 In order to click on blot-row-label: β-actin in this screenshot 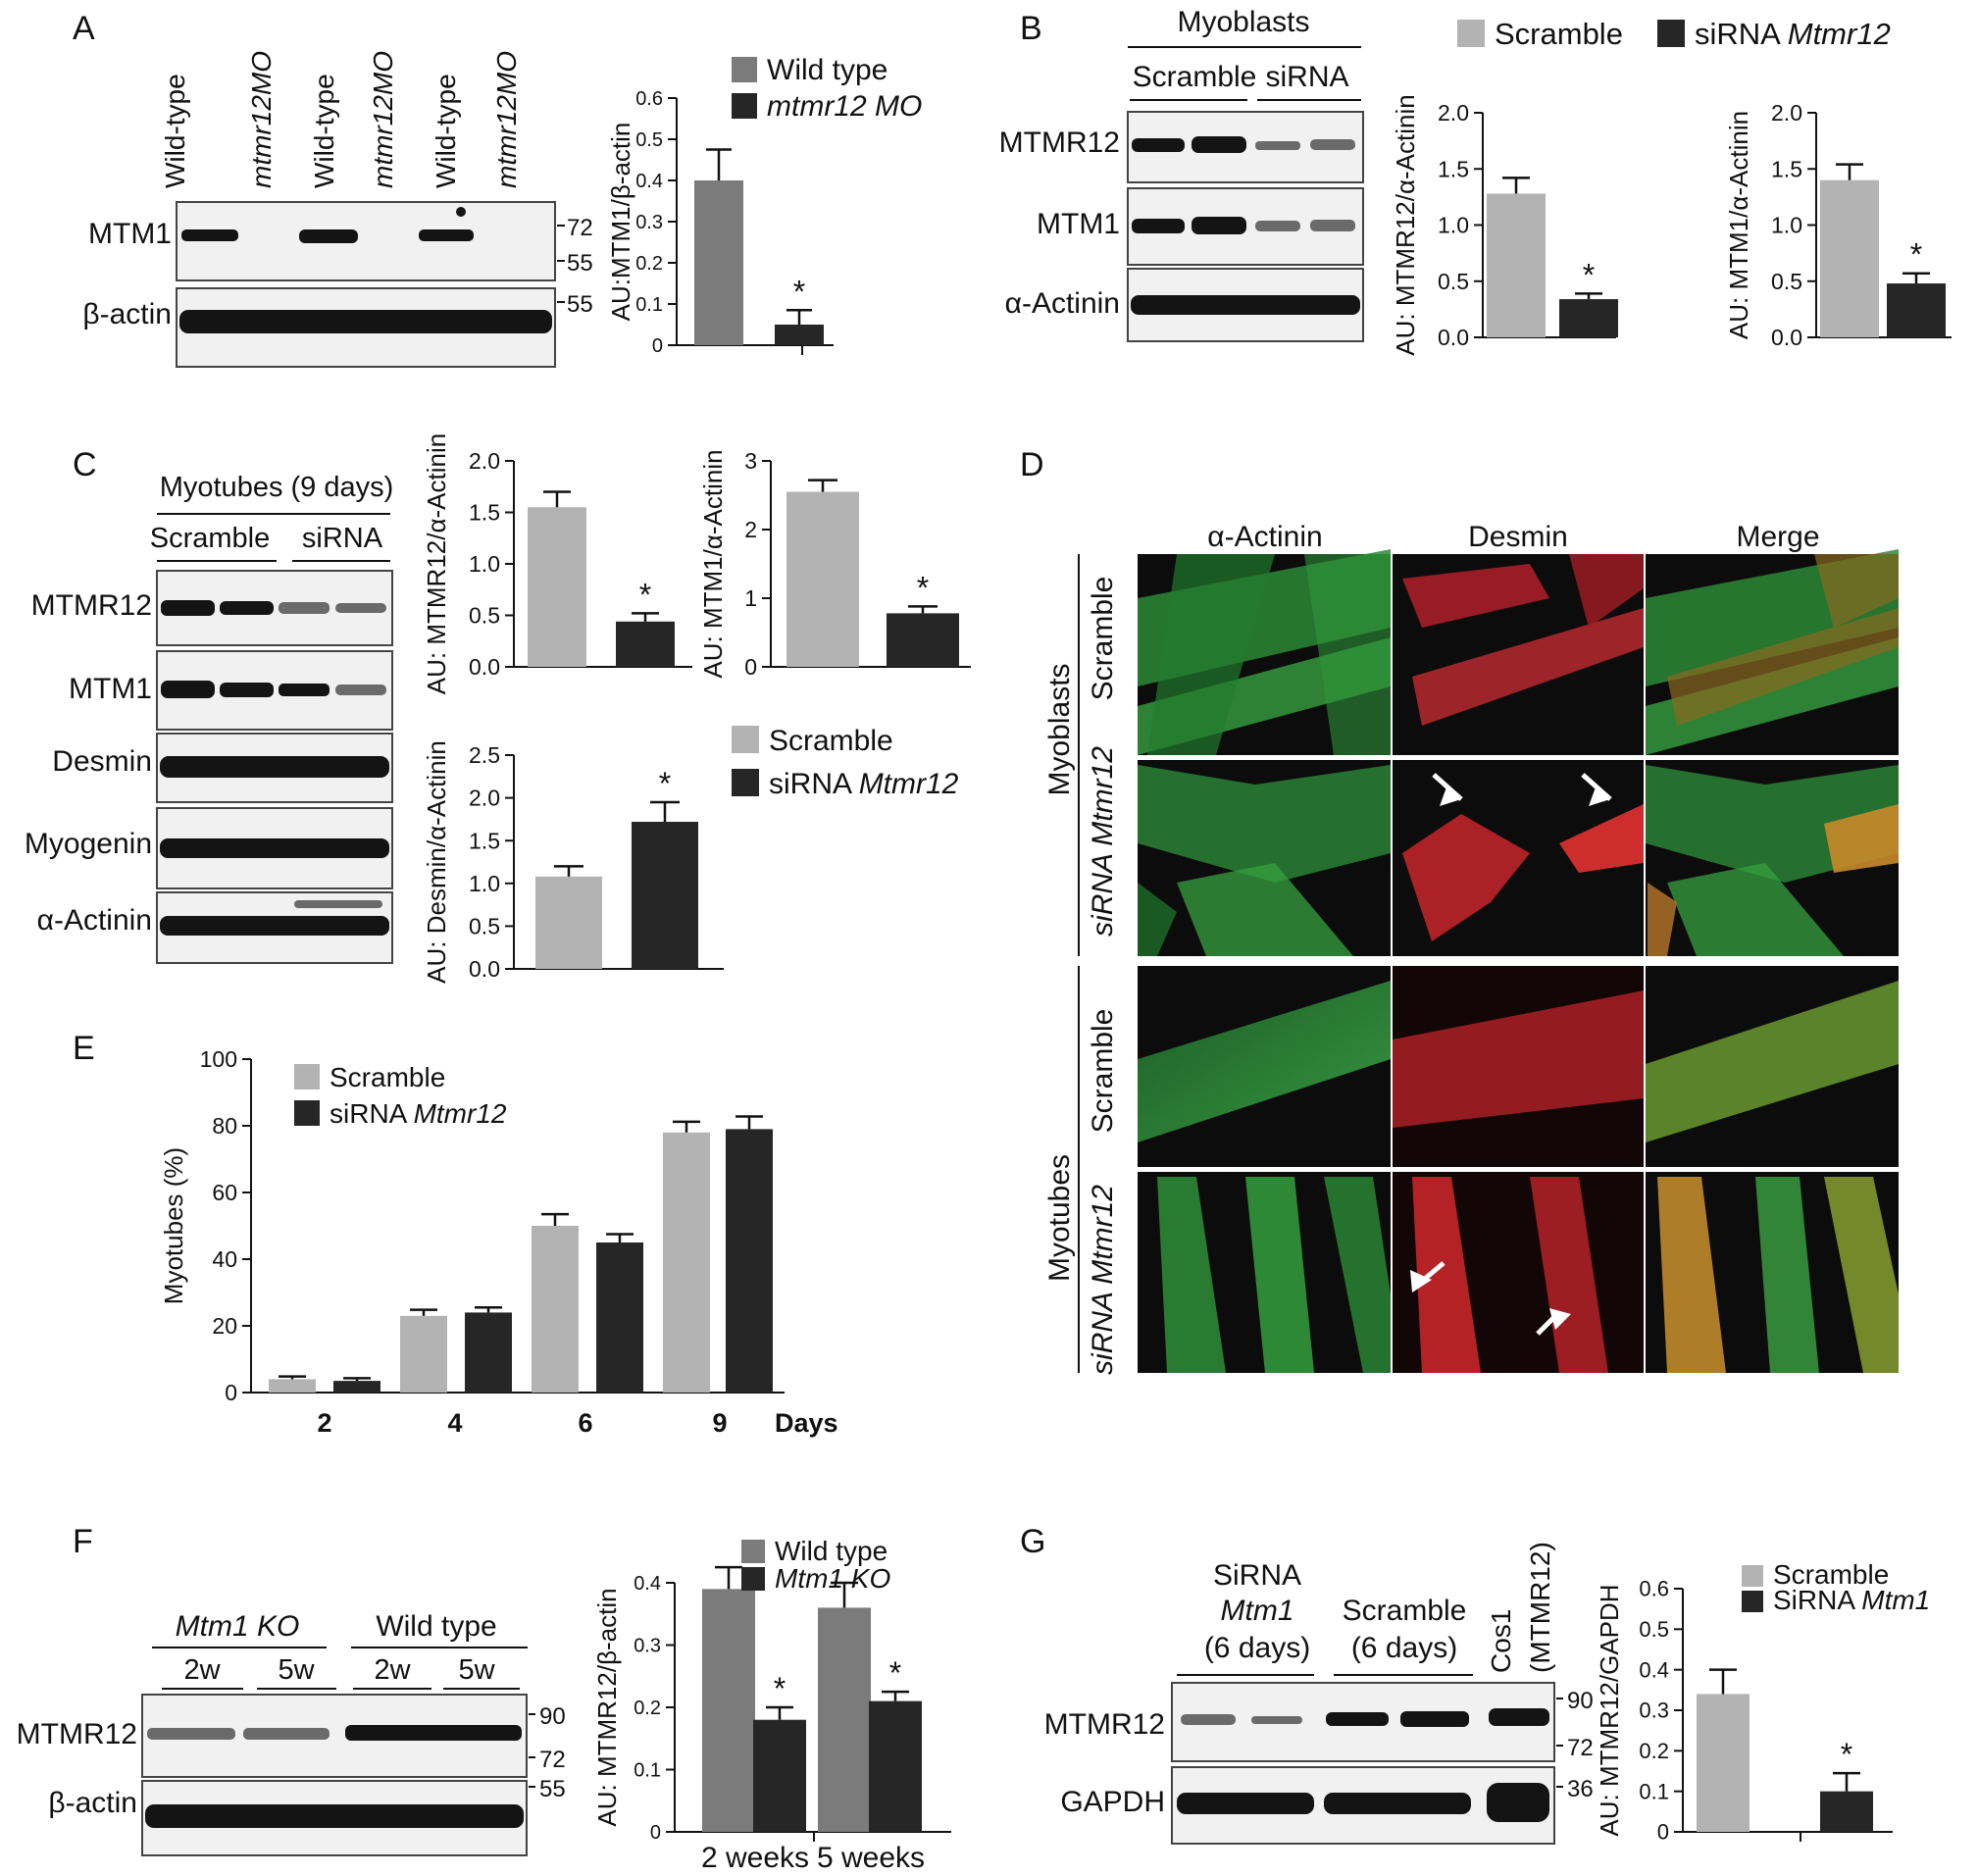, I will do `click(127, 314)`.